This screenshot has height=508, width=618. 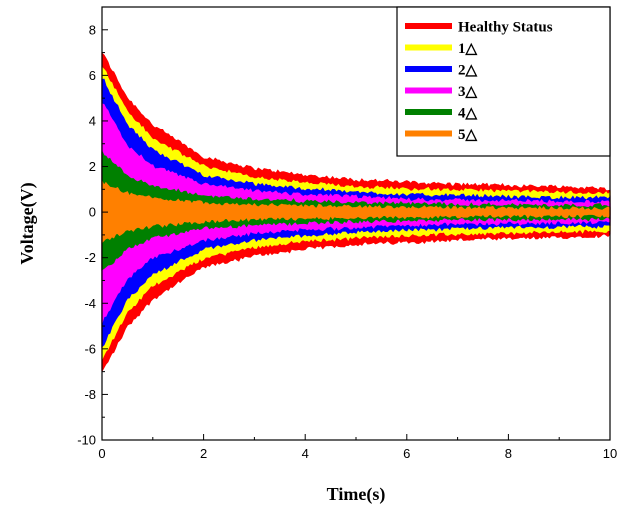 I want to click on x-tick-label: 6, so click(x=406, y=453).